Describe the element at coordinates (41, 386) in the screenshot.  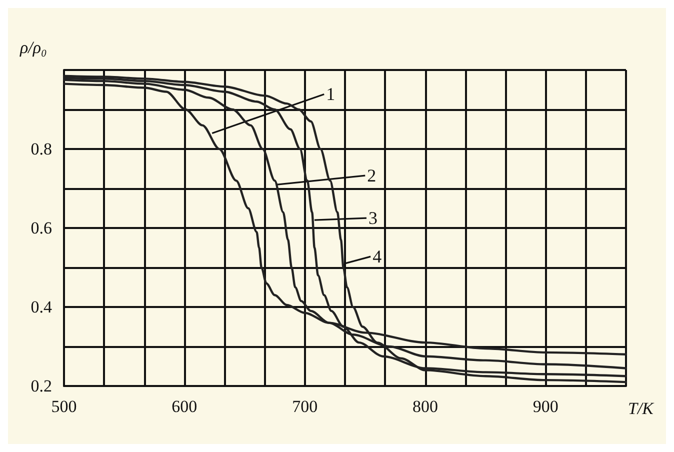
I see `y-tick-label: 0.2` at that location.